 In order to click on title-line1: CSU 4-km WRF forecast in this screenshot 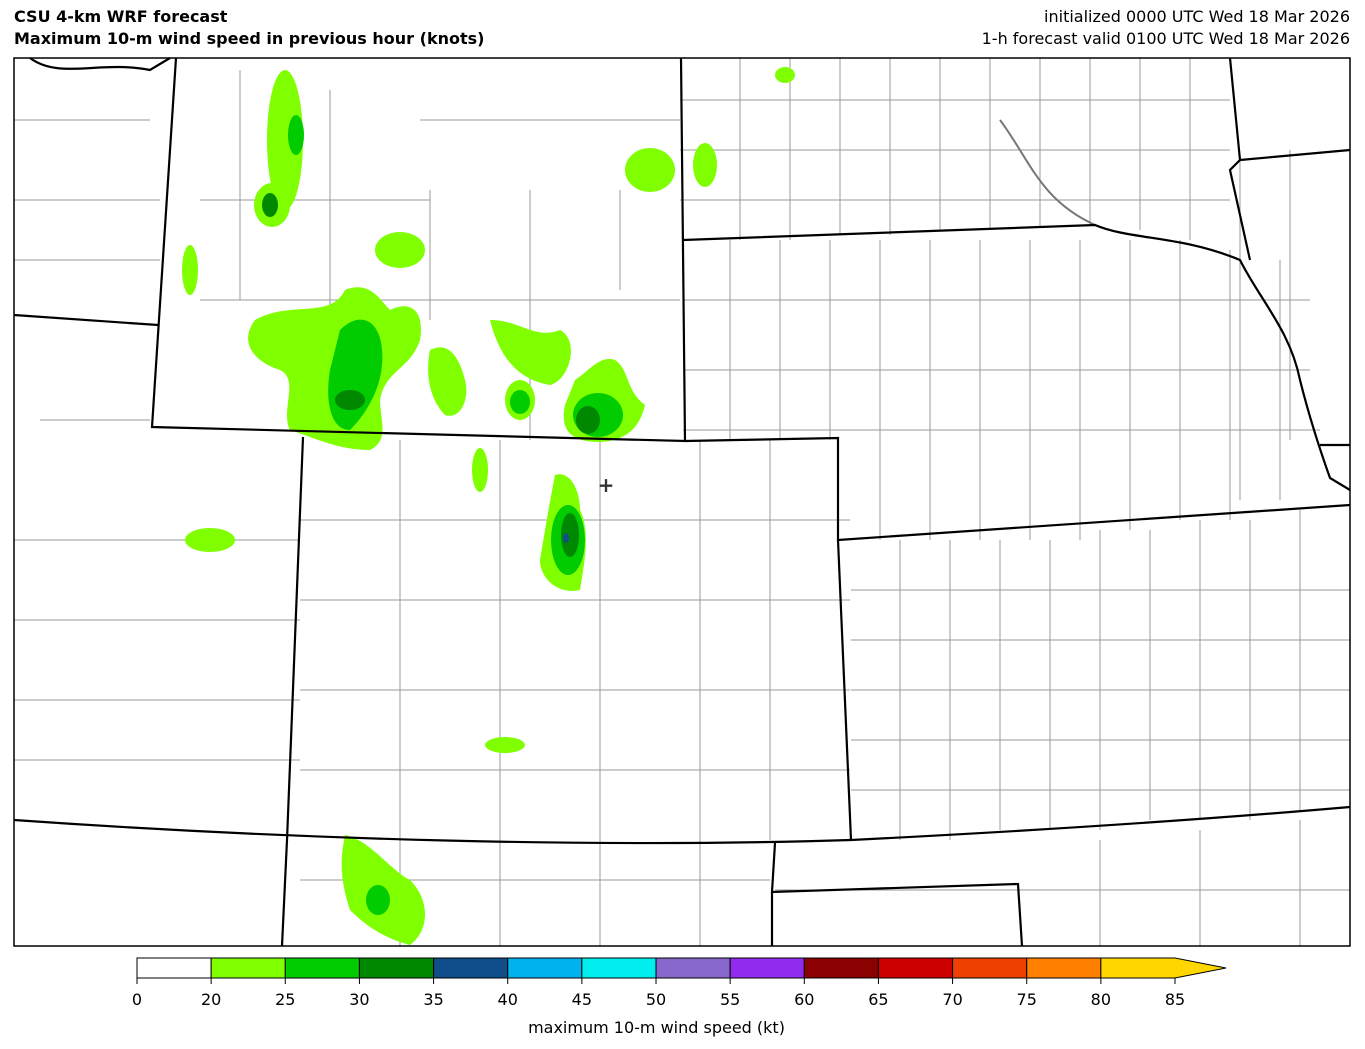, I will do `click(121, 16)`.